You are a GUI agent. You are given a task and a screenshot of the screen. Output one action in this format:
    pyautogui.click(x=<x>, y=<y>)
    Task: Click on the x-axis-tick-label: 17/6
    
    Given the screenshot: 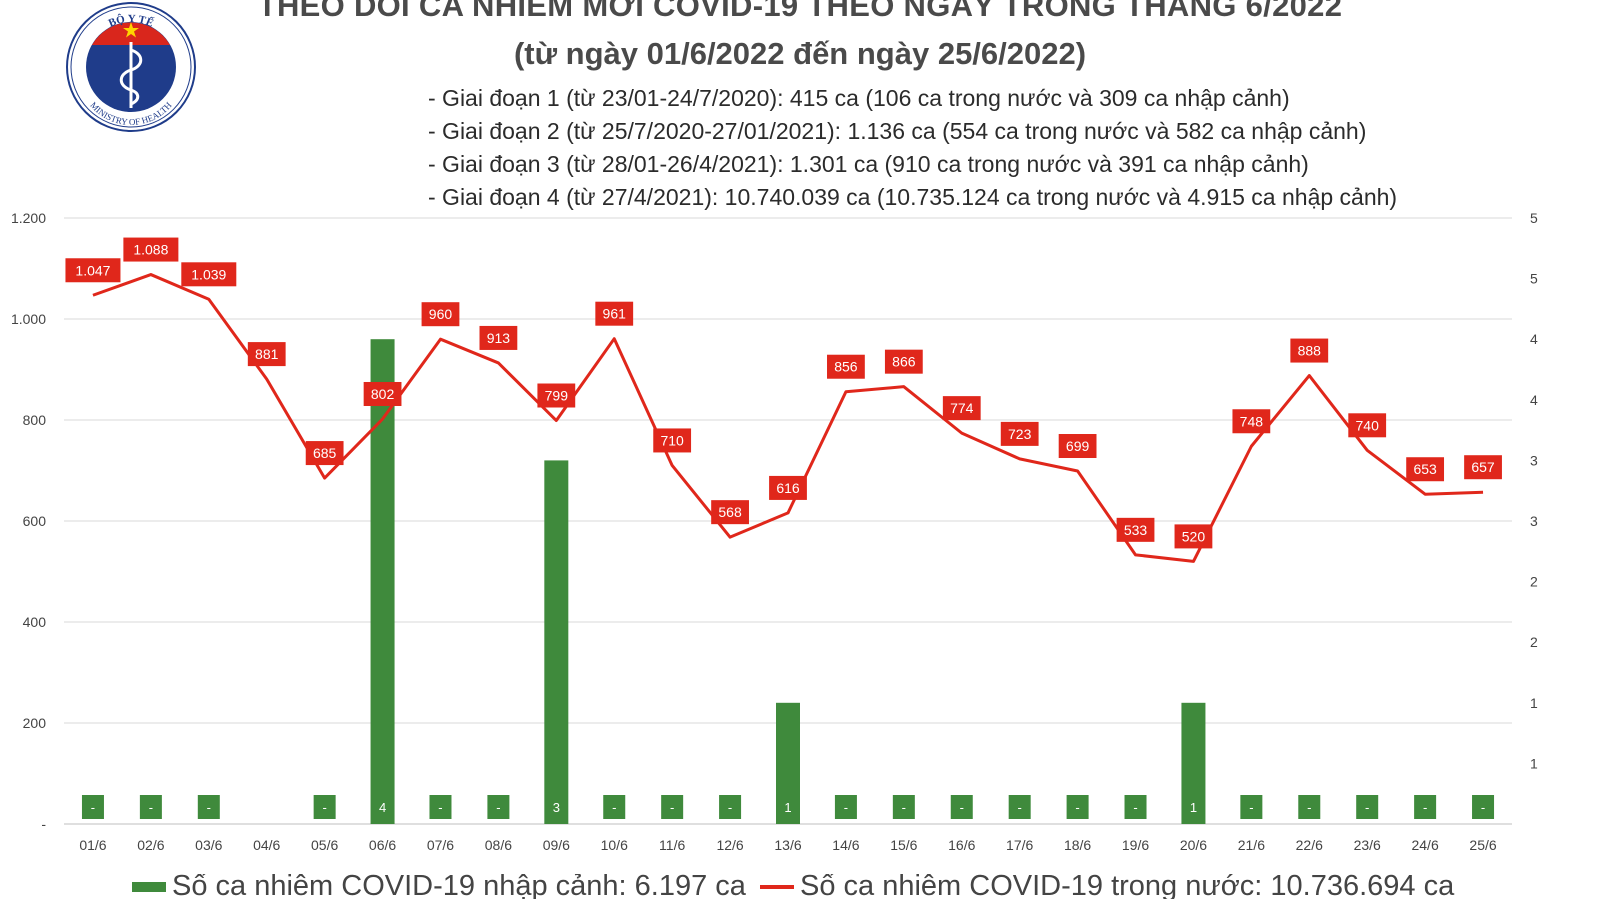 What is the action you would take?
    pyautogui.click(x=1019, y=845)
    